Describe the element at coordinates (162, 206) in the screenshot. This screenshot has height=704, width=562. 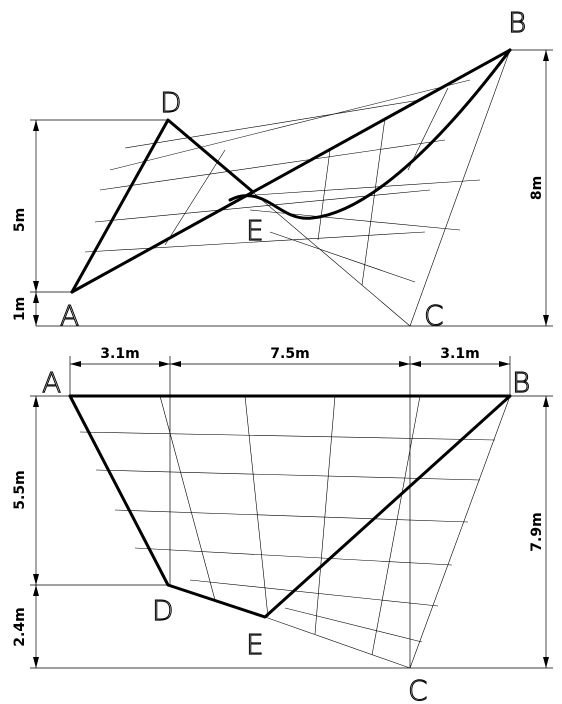
I see `edge-a-d-e` at that location.